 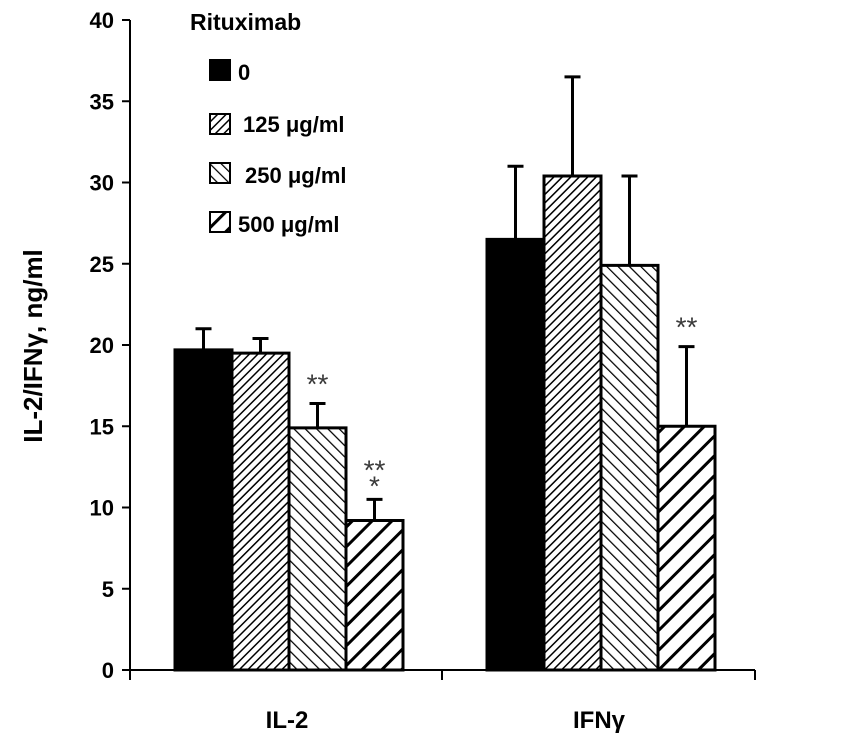 What do you see at coordinates (108, 670) in the screenshot?
I see `y-tick-label: 0` at bounding box center [108, 670].